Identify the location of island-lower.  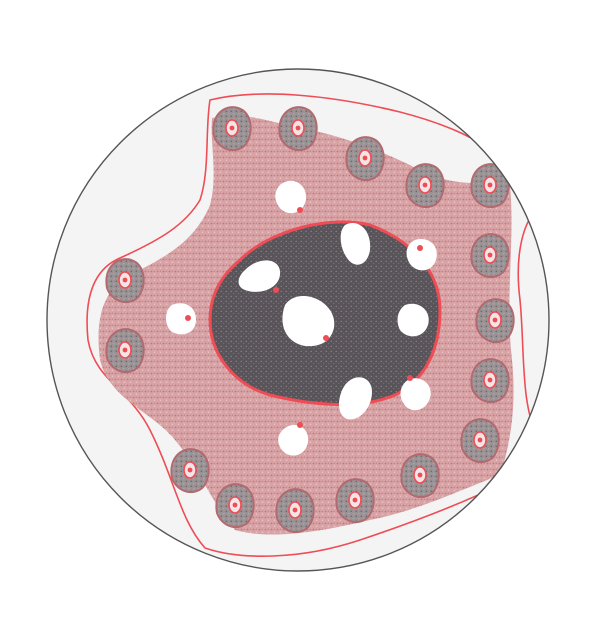
(355, 398).